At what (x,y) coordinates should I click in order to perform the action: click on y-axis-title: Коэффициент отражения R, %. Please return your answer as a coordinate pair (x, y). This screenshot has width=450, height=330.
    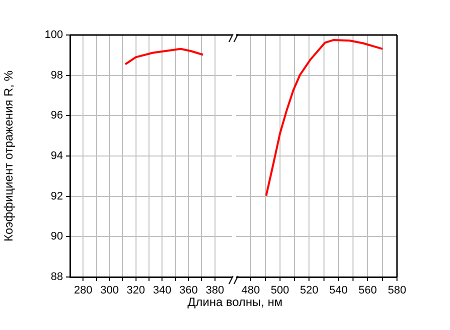
    Looking at the image, I should click on (9, 156).